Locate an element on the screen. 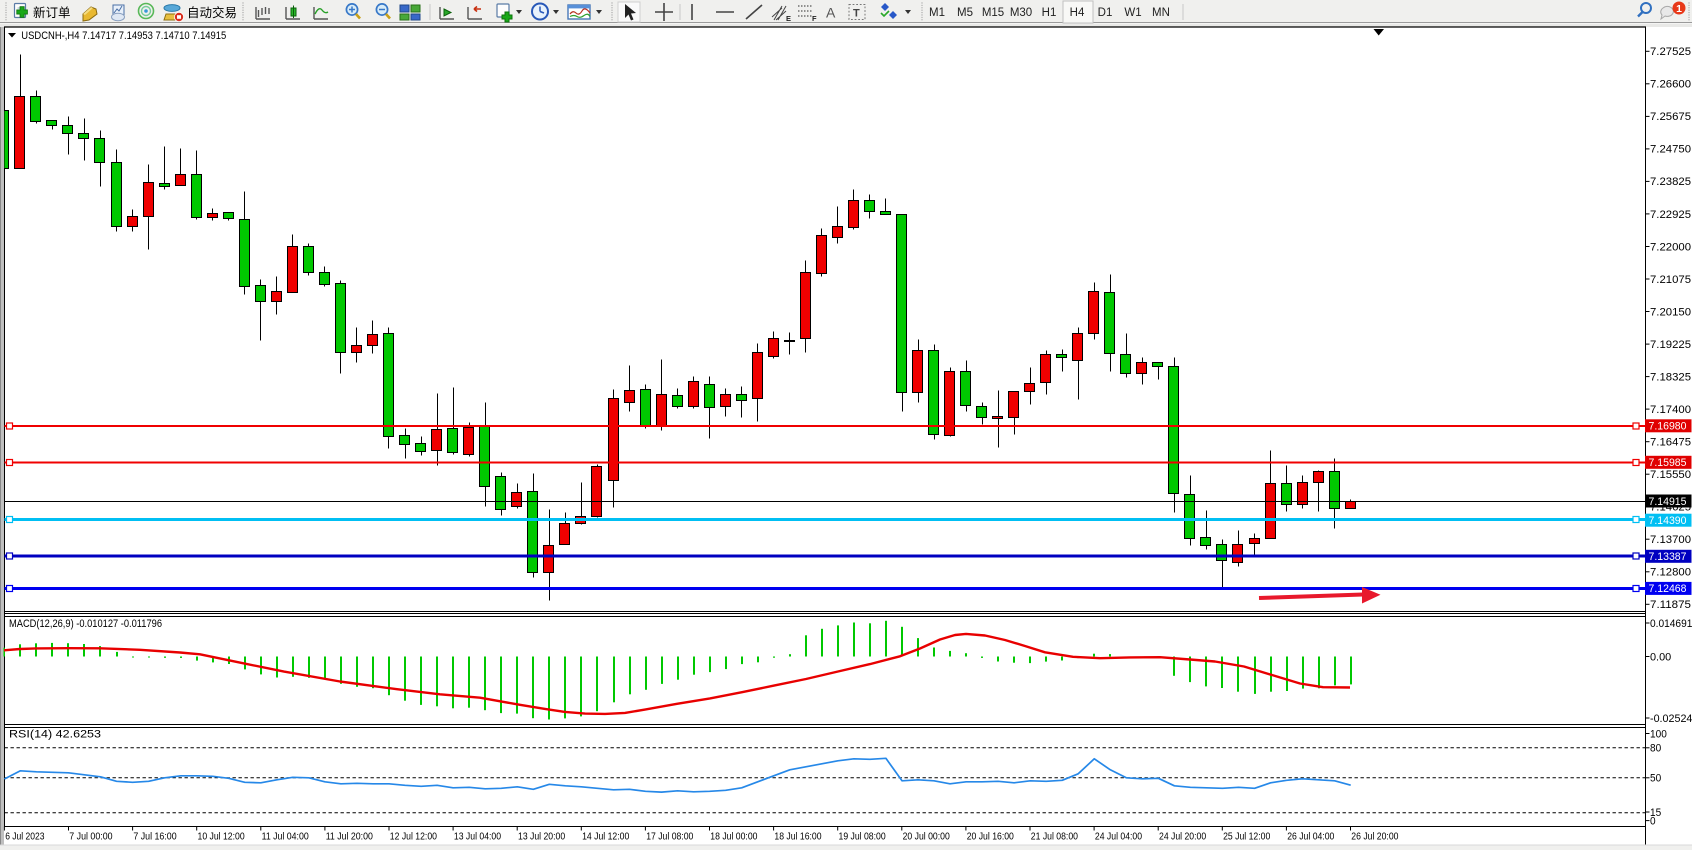 This screenshot has width=1692, height=850. svg-text: 7.15550 is located at coordinates (1670, 475).